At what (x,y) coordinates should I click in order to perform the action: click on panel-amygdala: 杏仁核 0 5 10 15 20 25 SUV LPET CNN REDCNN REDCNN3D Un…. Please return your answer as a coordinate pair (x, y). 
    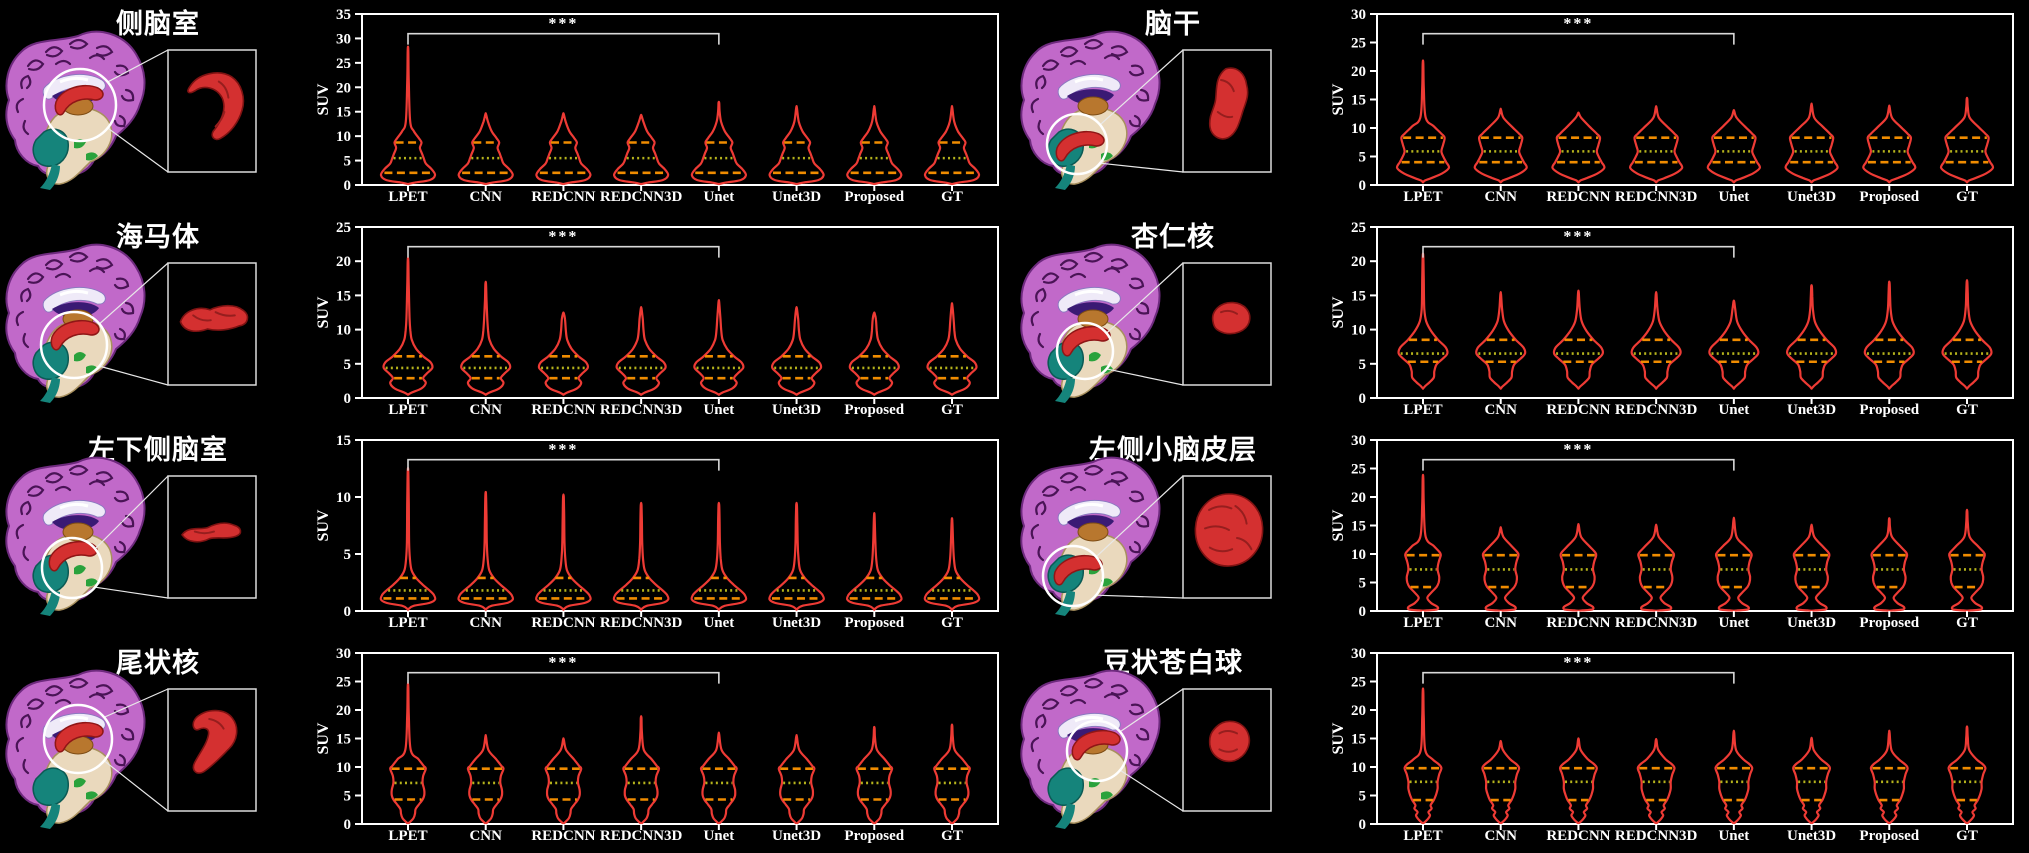
    Looking at the image, I should click on (1522, 319).